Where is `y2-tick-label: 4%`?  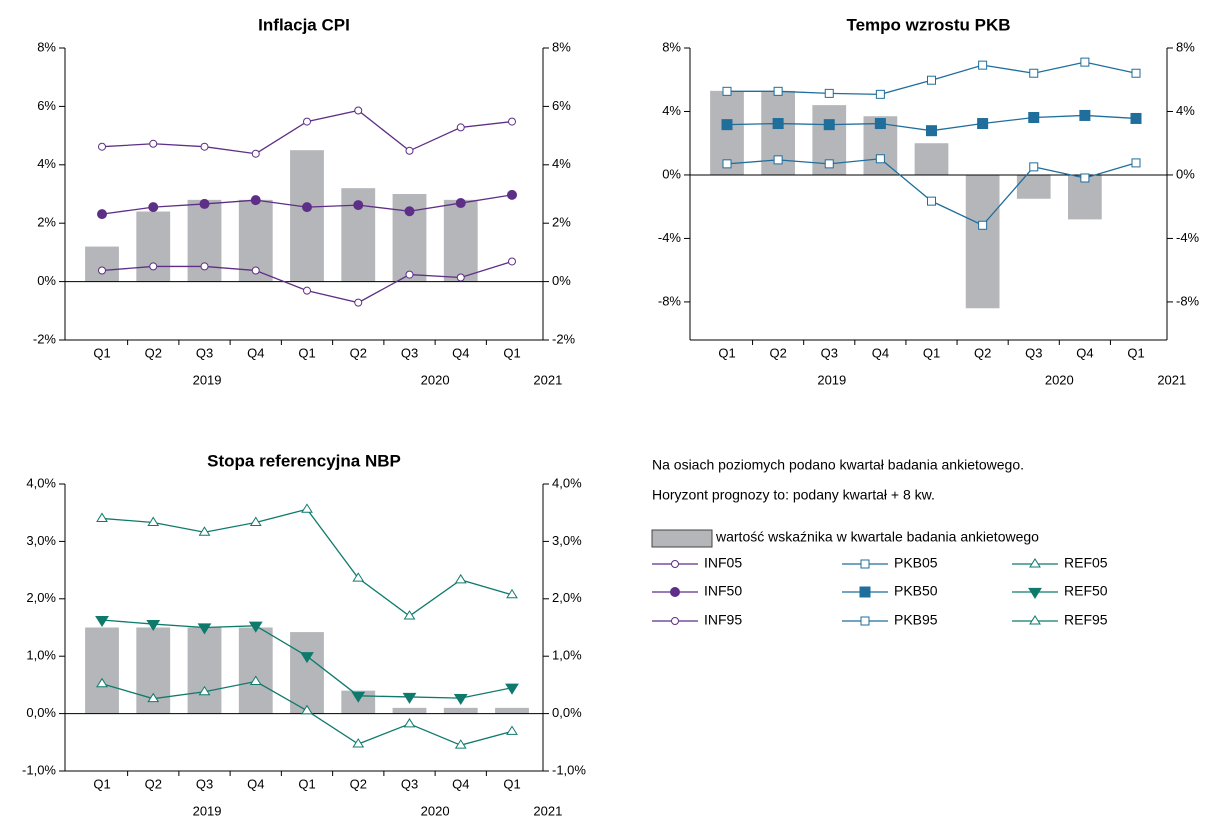
y2-tick-label: 4% is located at coordinates (561, 163).